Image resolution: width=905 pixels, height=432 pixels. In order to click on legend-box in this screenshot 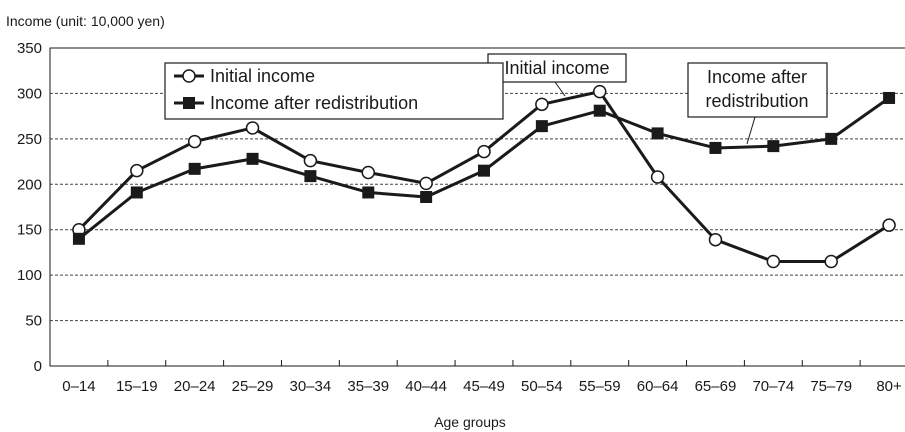, I will do `click(334, 91)`.